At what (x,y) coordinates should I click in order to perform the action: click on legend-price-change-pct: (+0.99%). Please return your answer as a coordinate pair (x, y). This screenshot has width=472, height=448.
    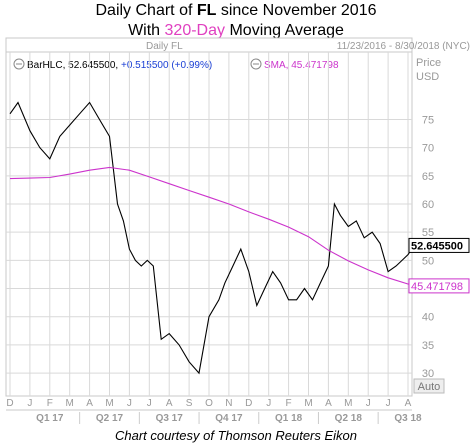
    Looking at the image, I should click on (191, 65).